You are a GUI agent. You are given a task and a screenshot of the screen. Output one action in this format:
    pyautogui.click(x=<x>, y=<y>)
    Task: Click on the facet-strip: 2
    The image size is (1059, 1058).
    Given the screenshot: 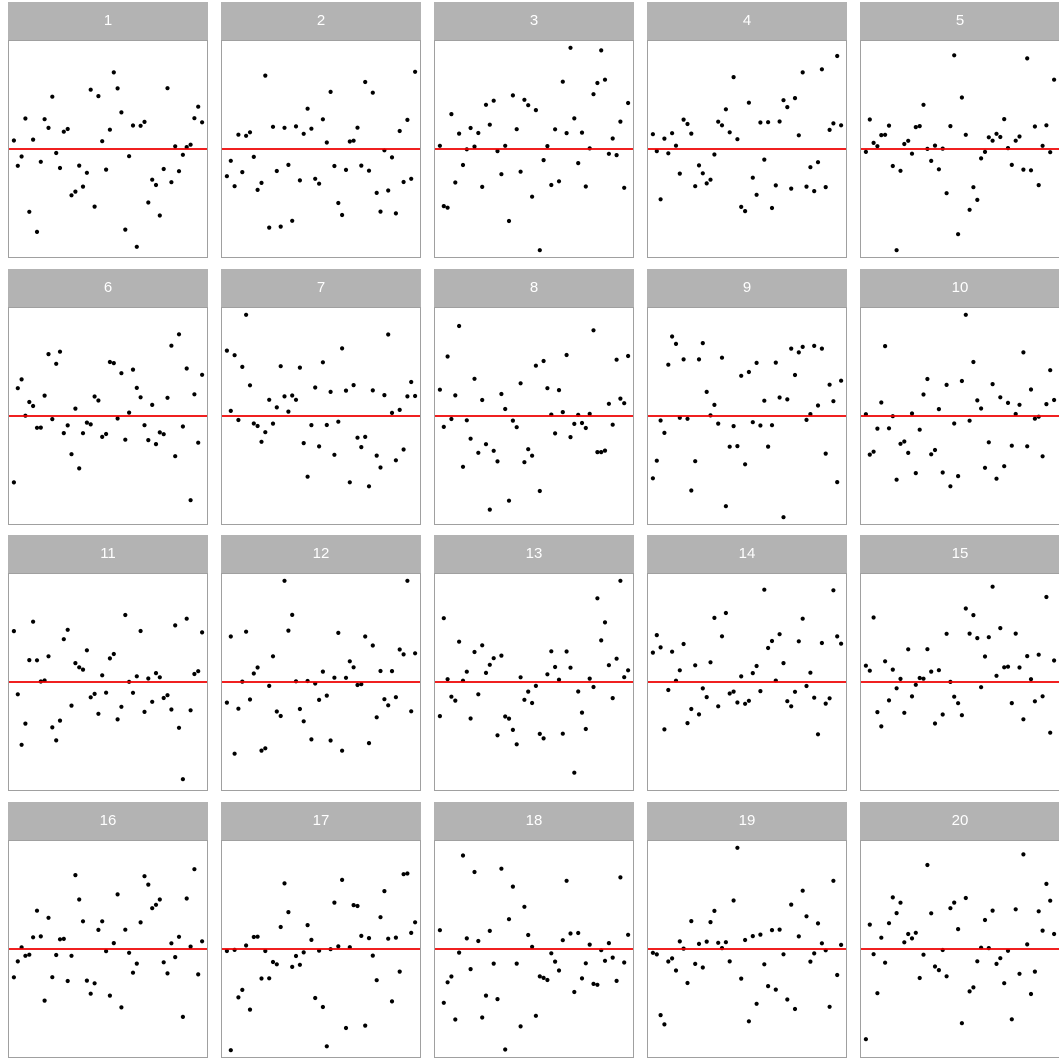 What is the action you would take?
    pyautogui.click(x=321, y=21)
    